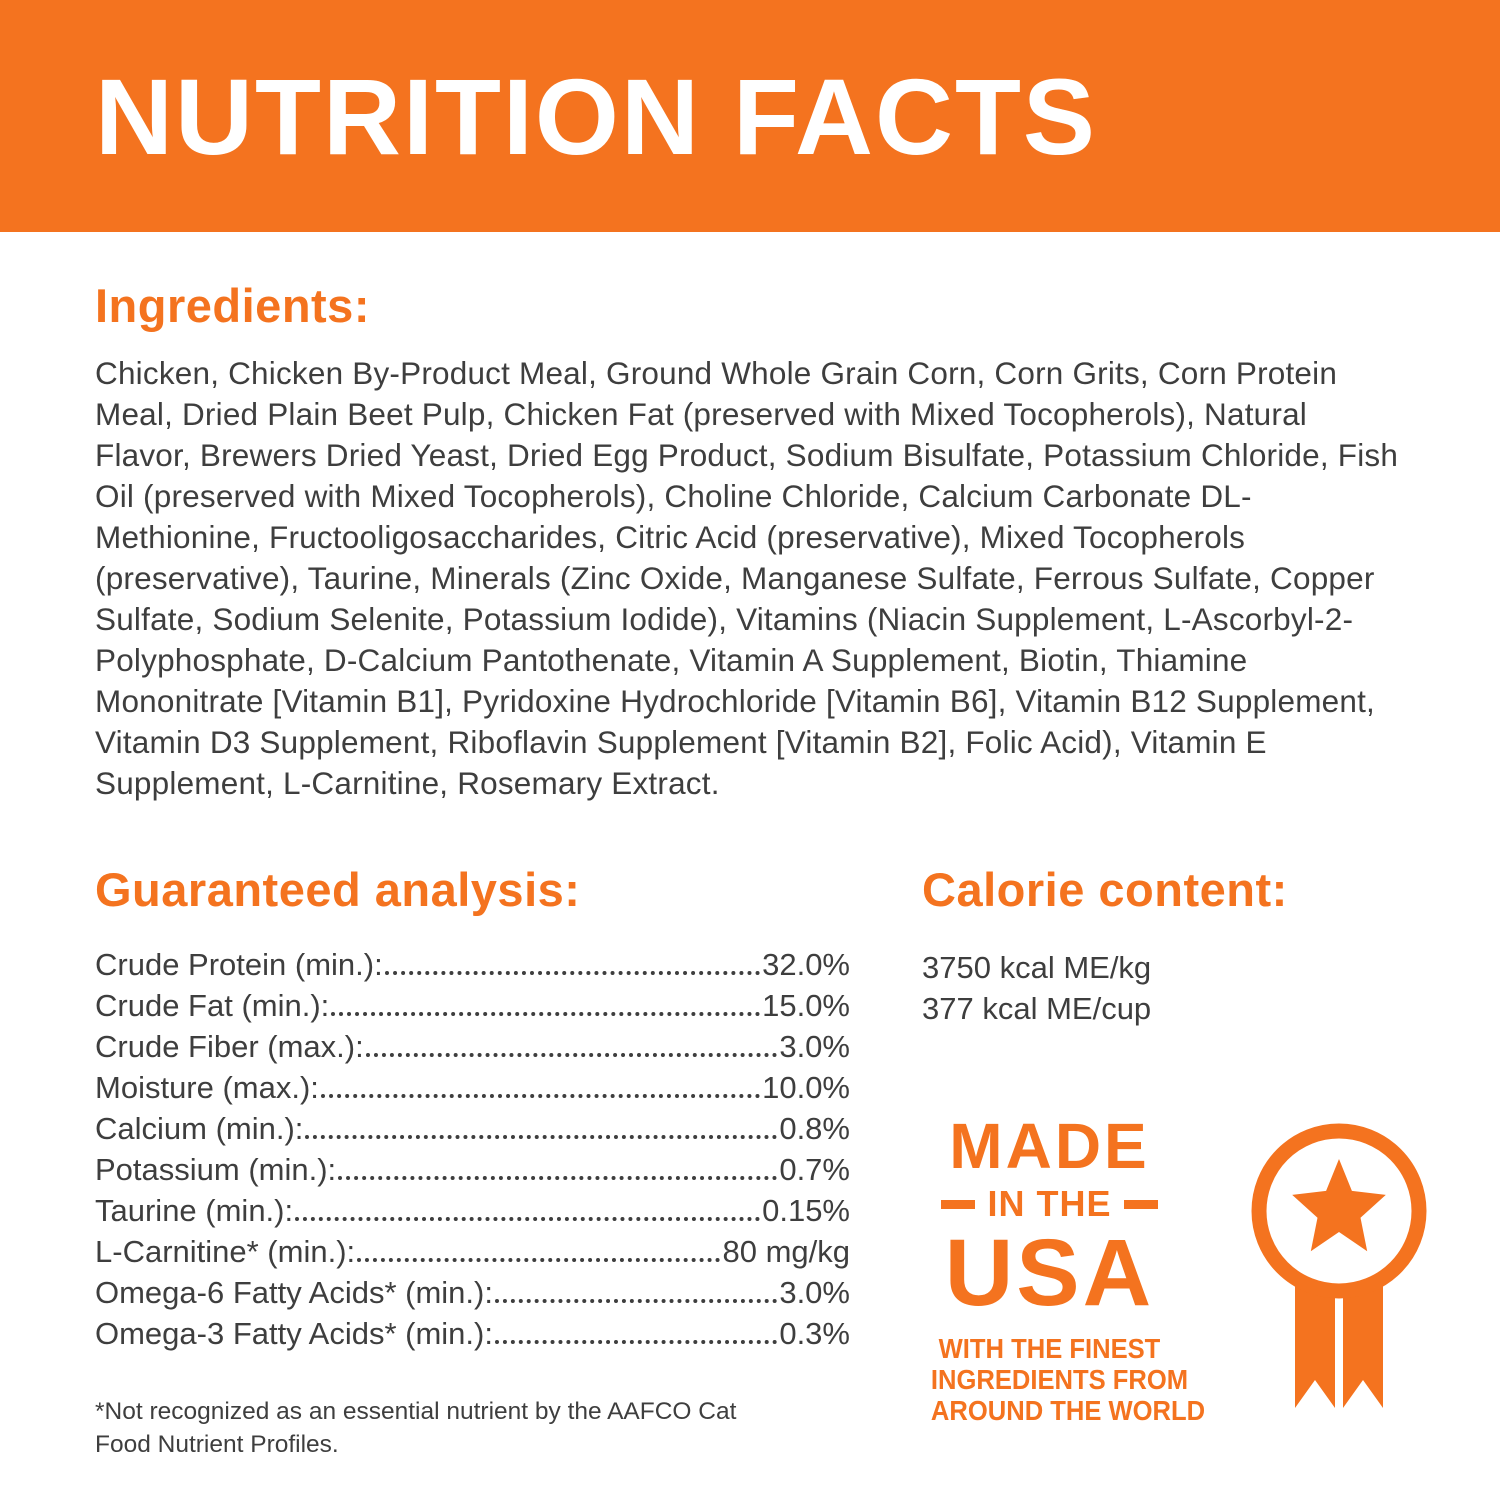 The image size is (1500, 1500). What do you see at coordinates (294, 1333) in the screenshot?
I see `analysis-row-label: Omega-3 Fatty Acids* (min.):` at bounding box center [294, 1333].